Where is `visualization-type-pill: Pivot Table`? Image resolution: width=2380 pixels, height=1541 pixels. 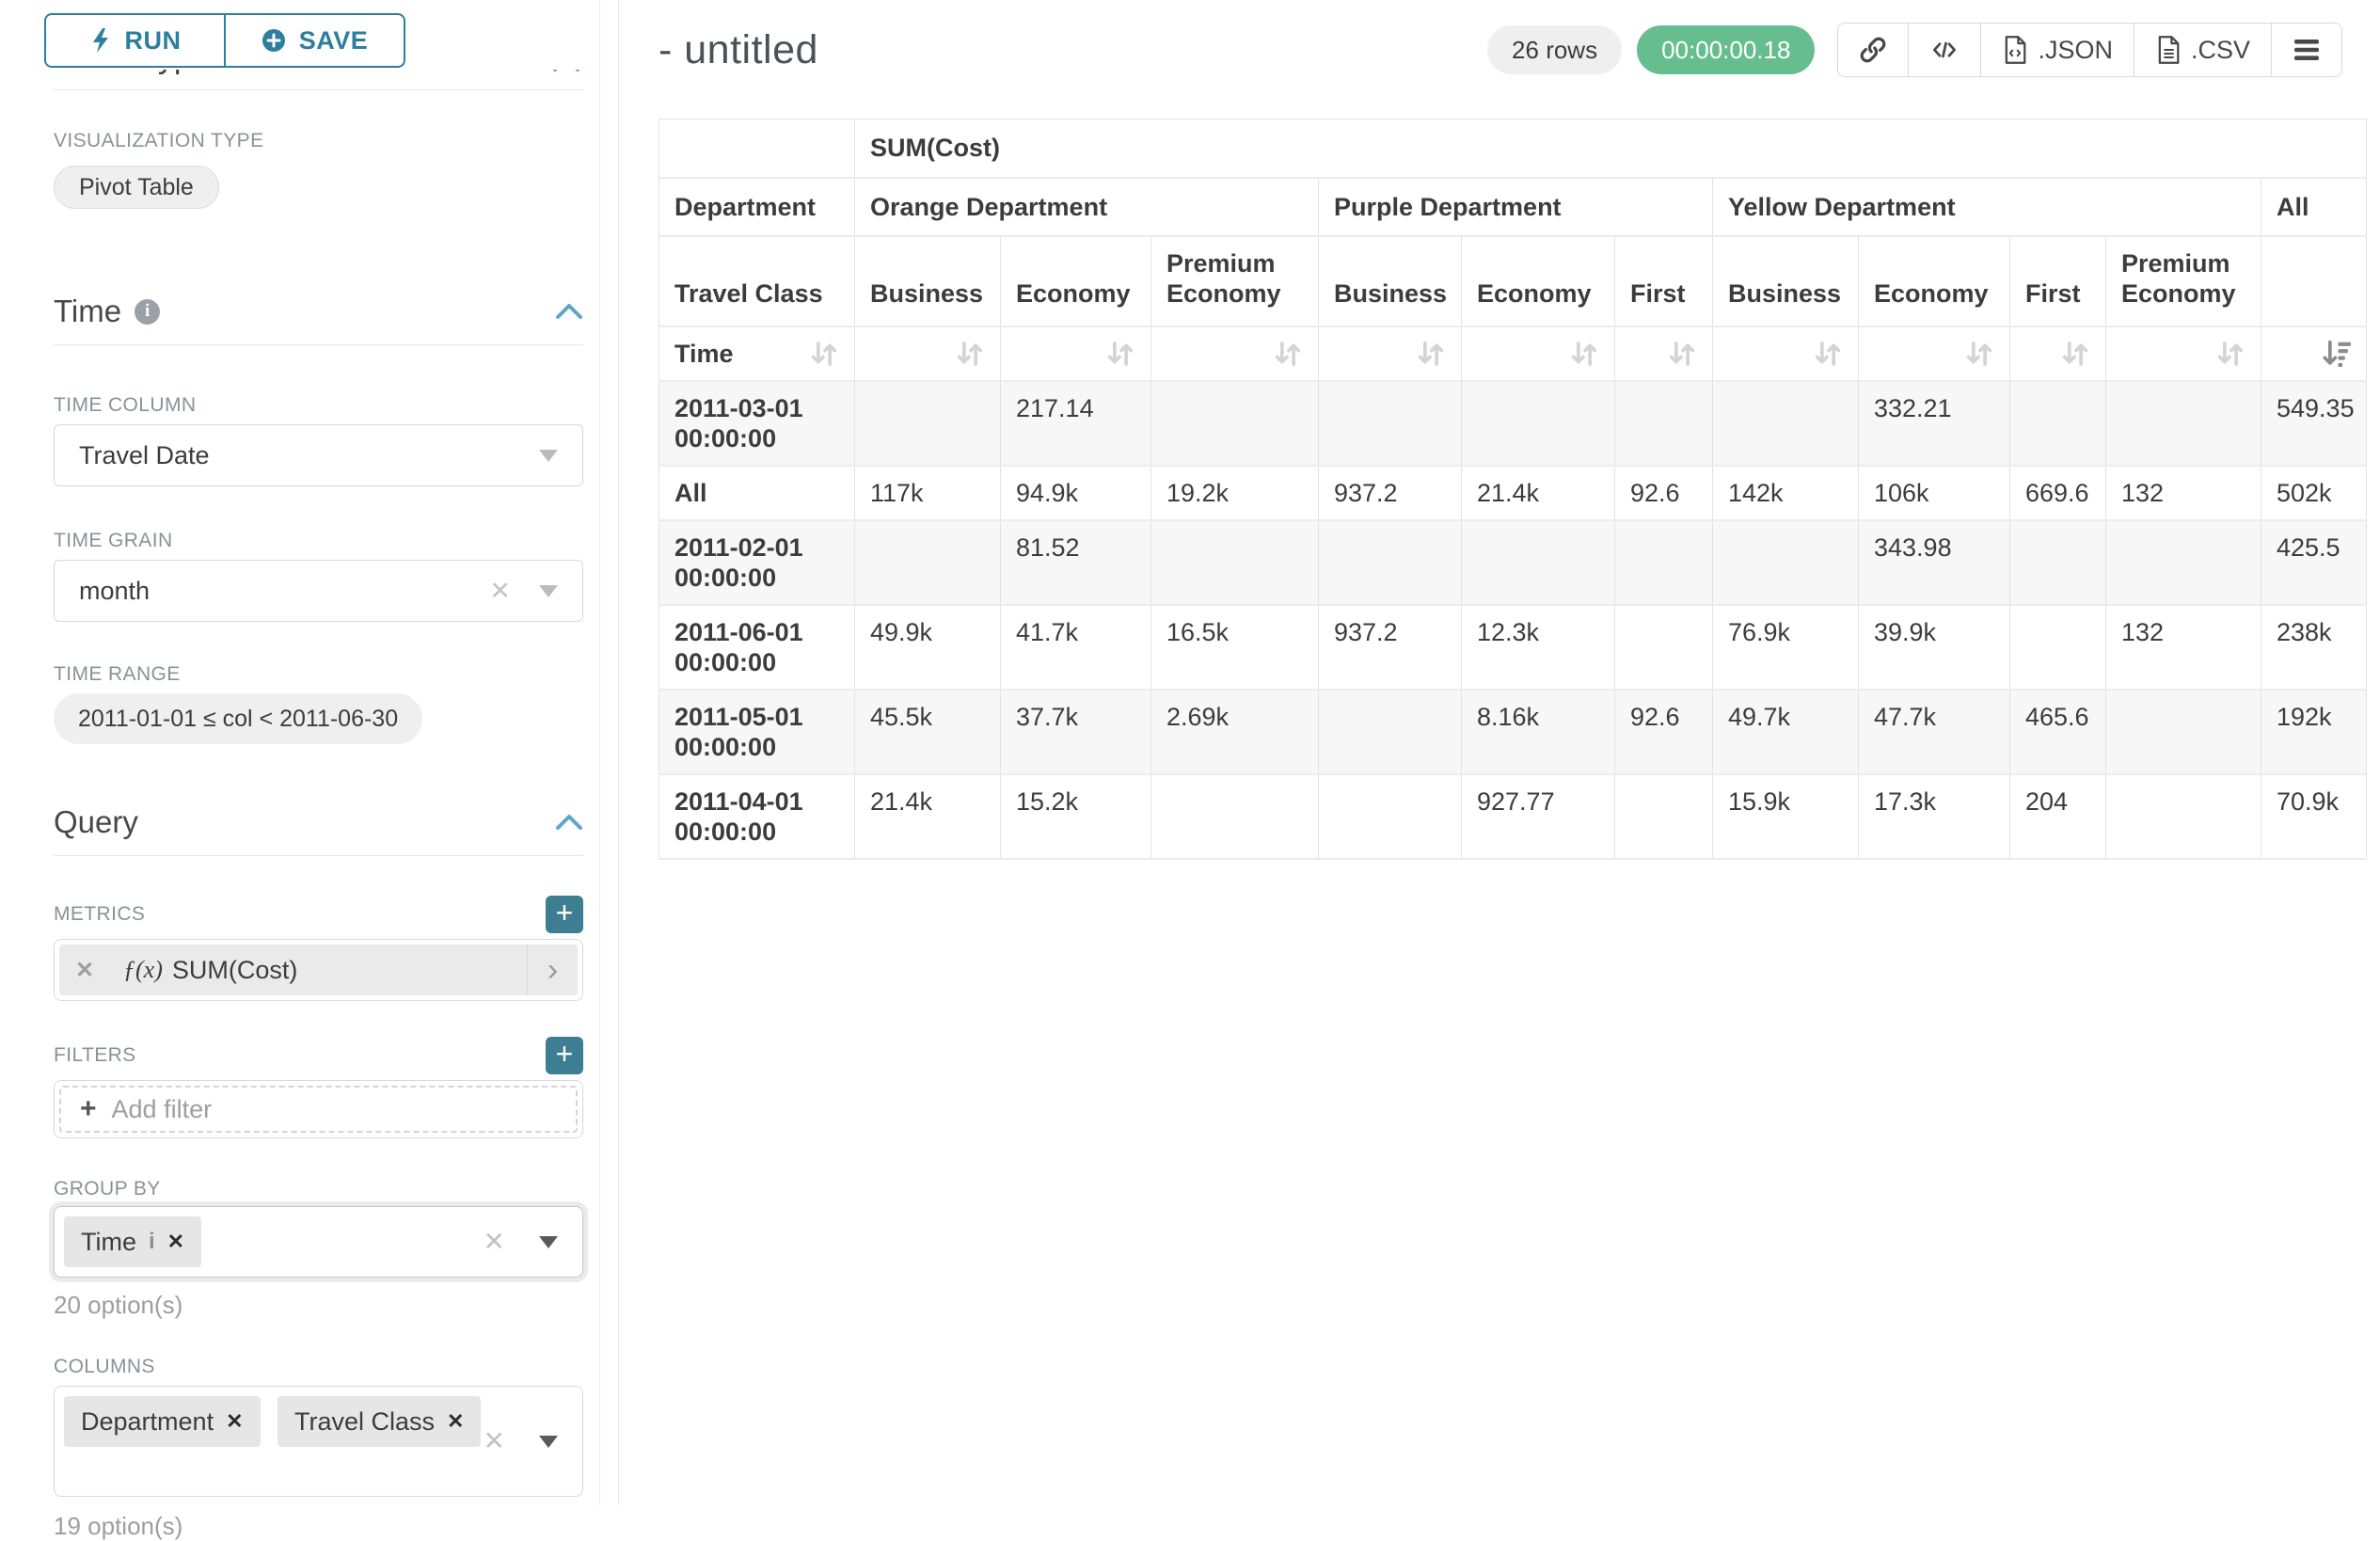 visualization-type-pill: Pivot Table is located at coordinates (136, 187).